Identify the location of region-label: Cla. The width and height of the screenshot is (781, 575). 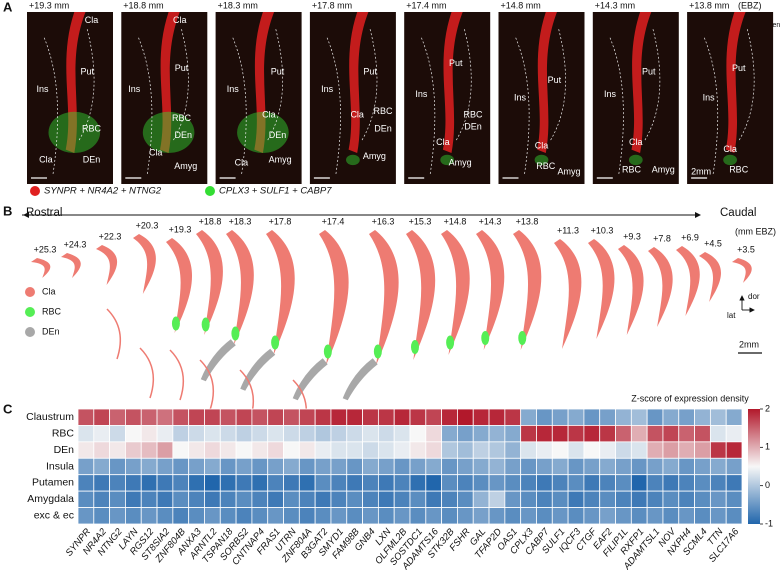
(443, 142).